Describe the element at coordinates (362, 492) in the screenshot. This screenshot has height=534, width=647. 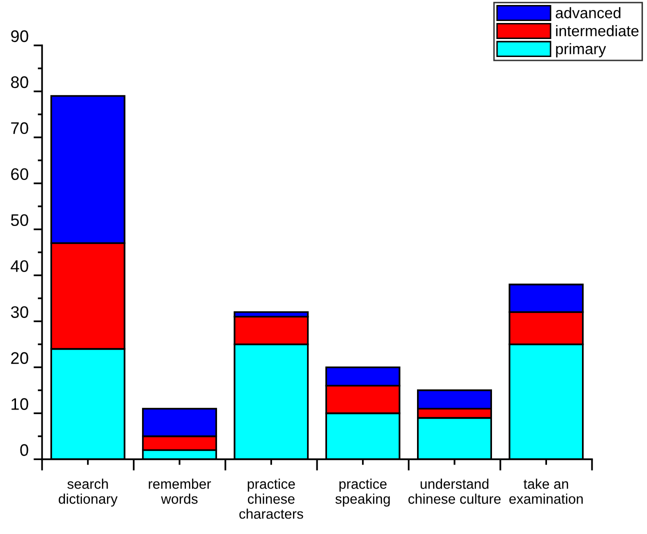
I see `x-tick-label: practice speaking` at that location.